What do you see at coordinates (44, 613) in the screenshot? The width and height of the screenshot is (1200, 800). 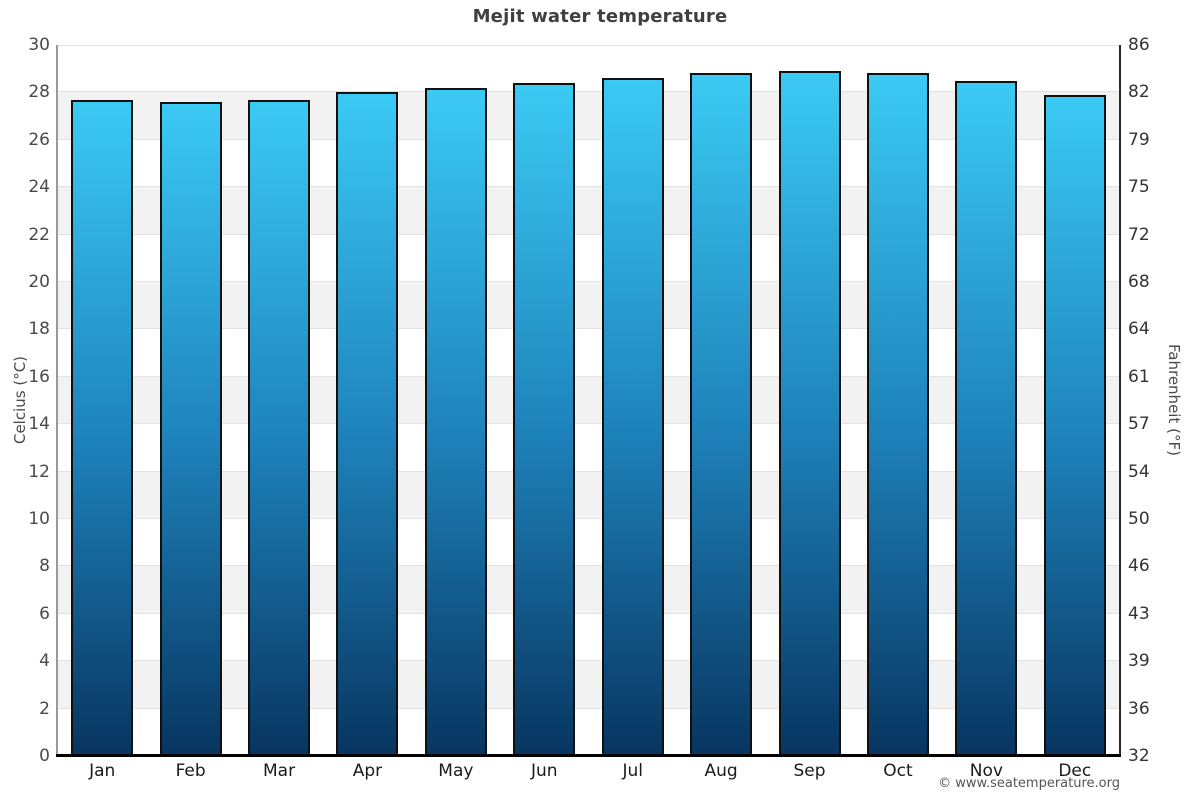 I see `celsius-tick: 6` at bounding box center [44, 613].